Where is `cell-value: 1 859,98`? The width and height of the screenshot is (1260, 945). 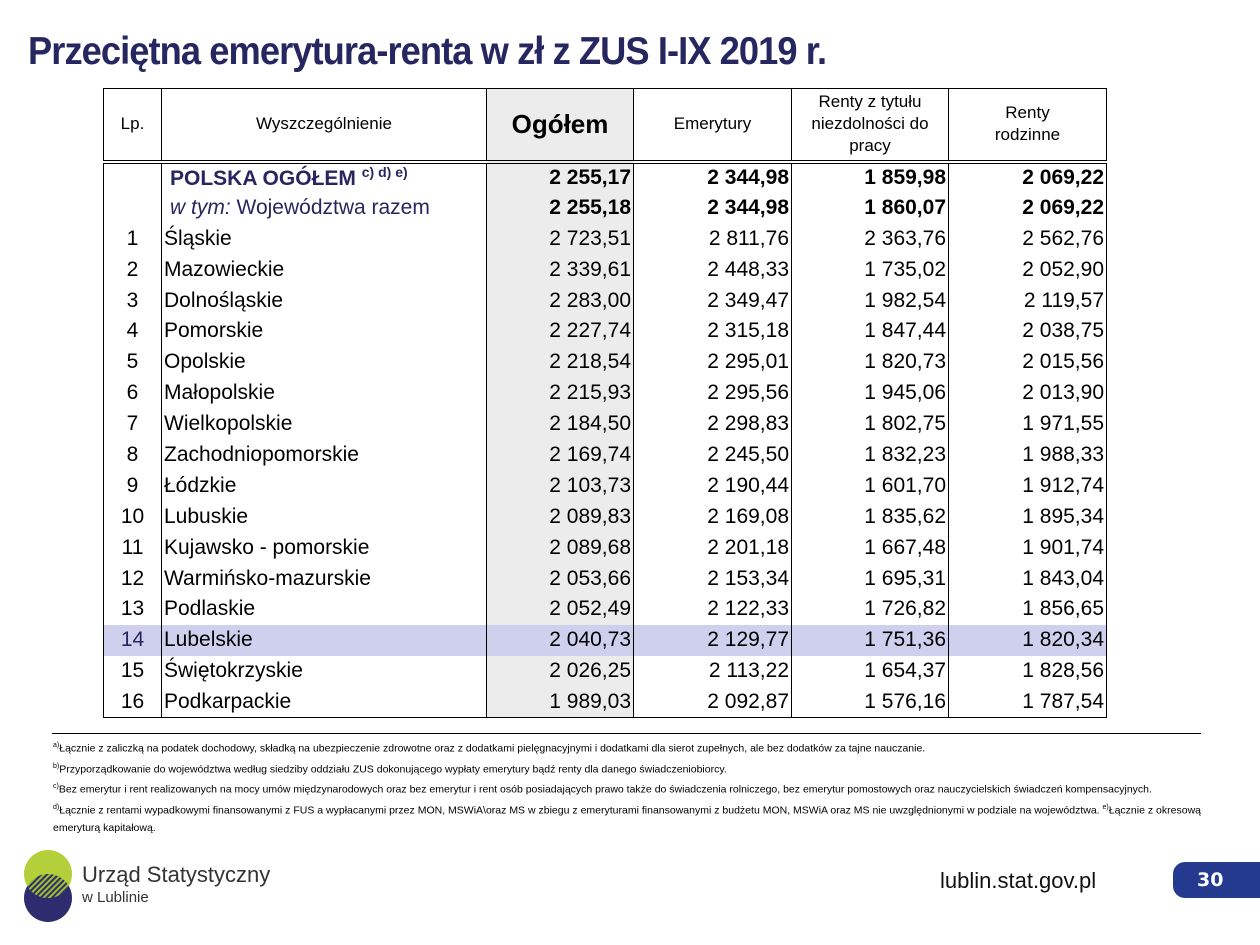
cell-value: 1 859,98 is located at coordinates (870, 177).